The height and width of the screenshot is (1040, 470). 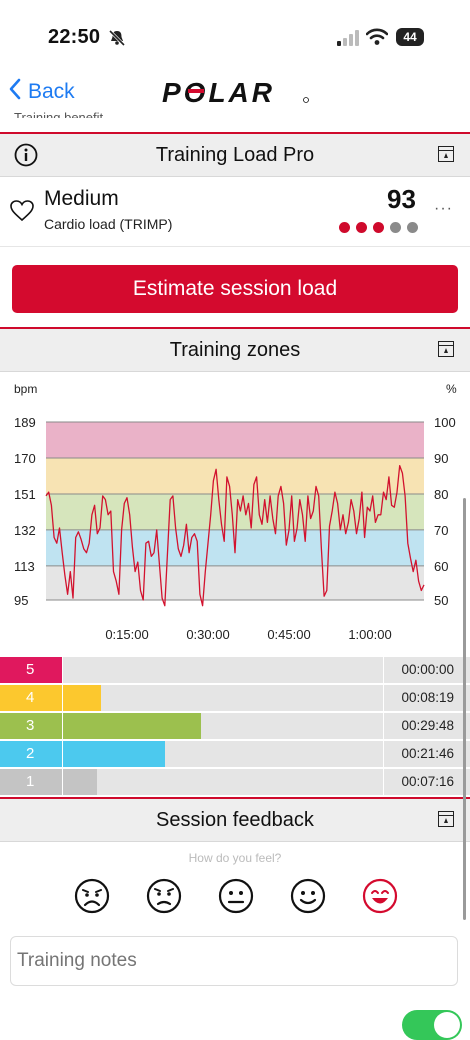 I want to click on zone-time: 00:00:00, so click(x=427, y=670).